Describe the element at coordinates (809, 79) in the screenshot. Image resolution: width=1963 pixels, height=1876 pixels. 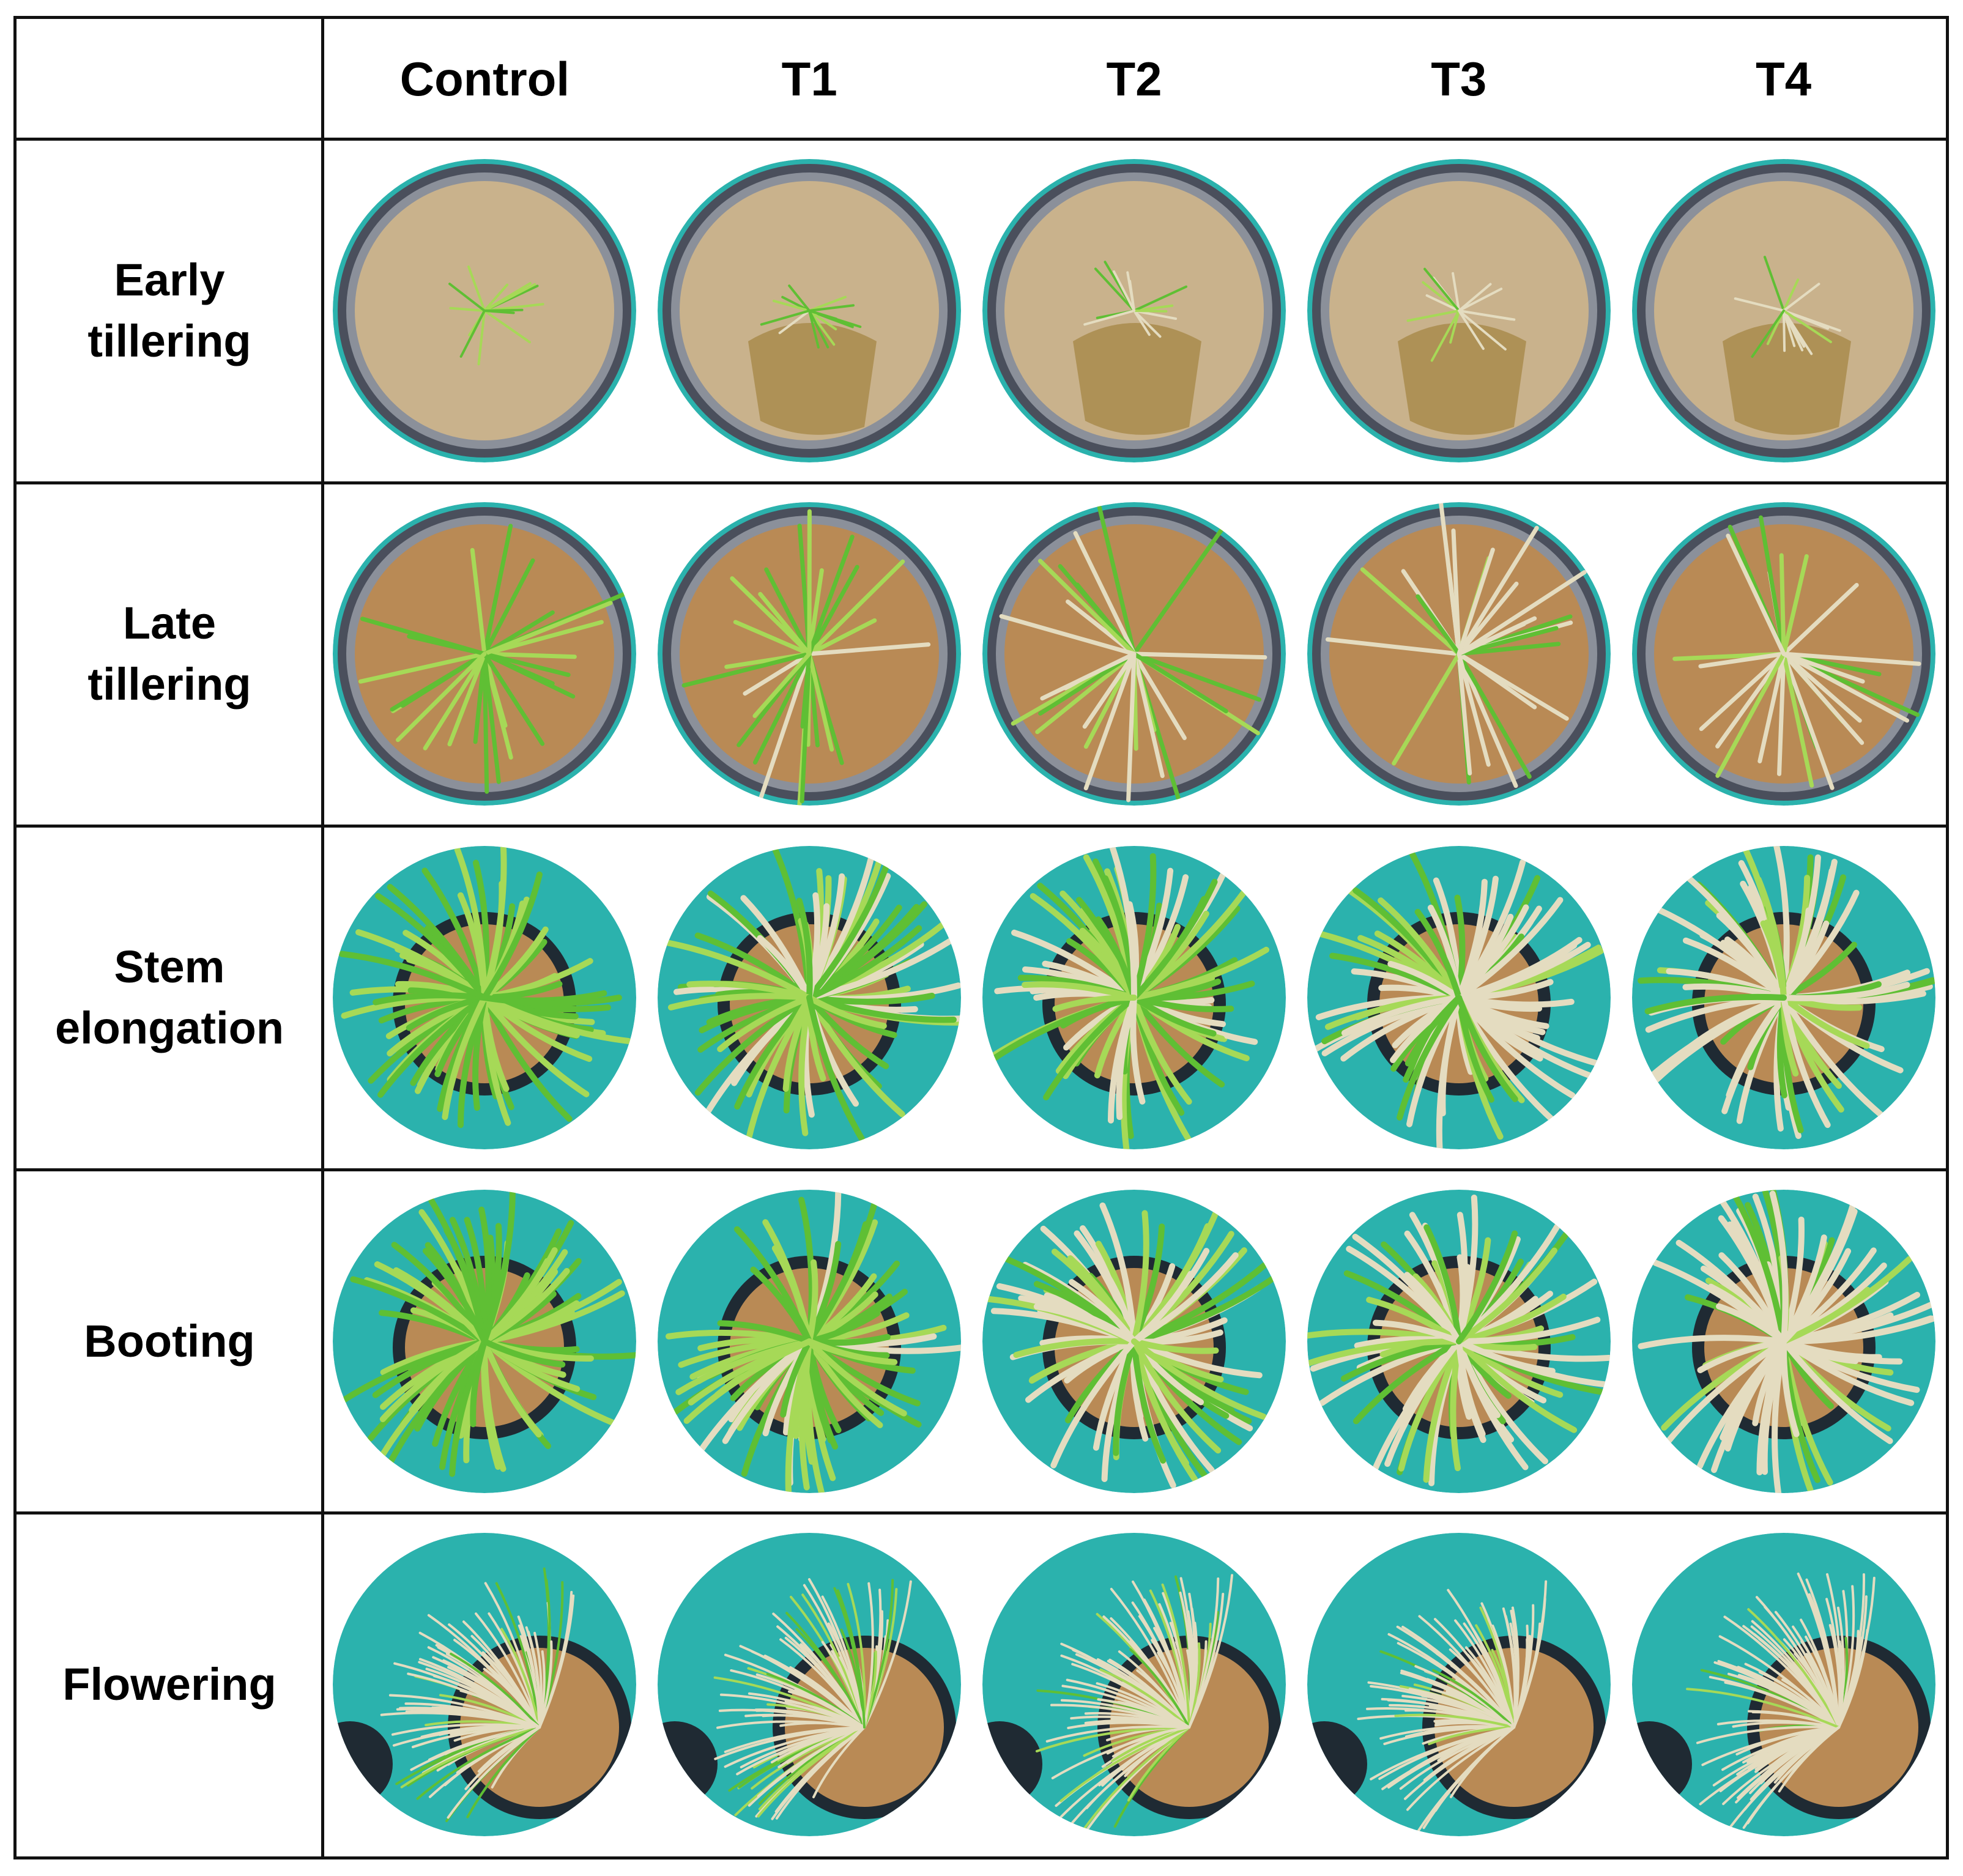
I see `column-header: T1` at that location.